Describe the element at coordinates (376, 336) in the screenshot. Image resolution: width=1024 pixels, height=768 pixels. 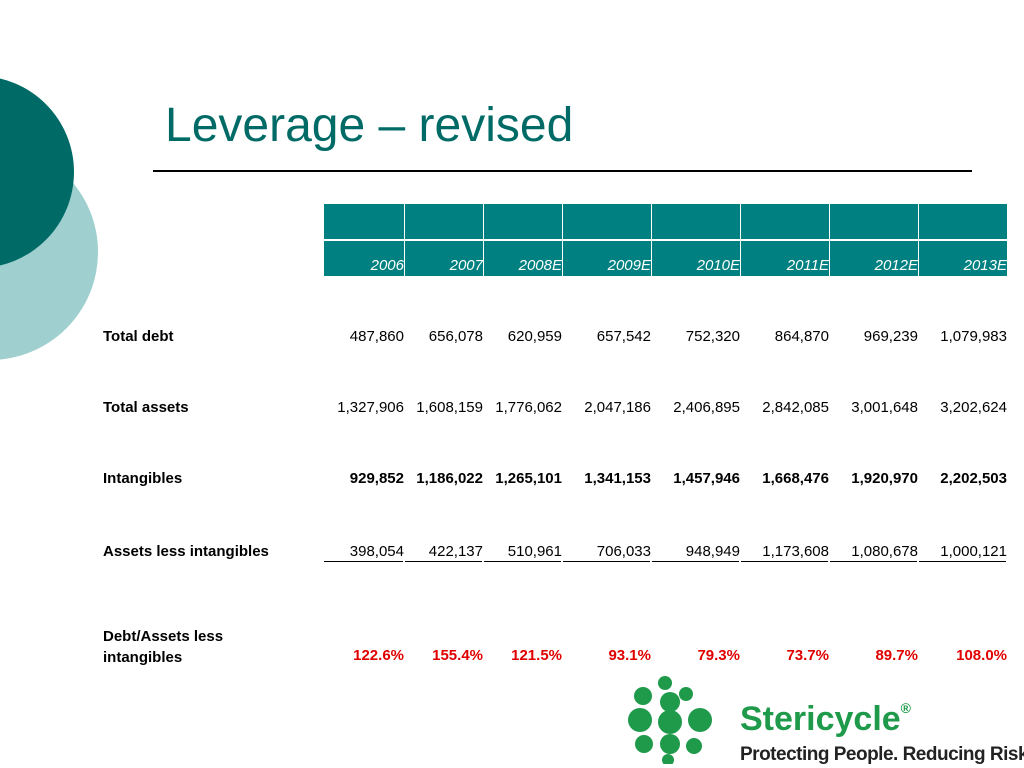
I see `table-cell: 487,860` at that location.